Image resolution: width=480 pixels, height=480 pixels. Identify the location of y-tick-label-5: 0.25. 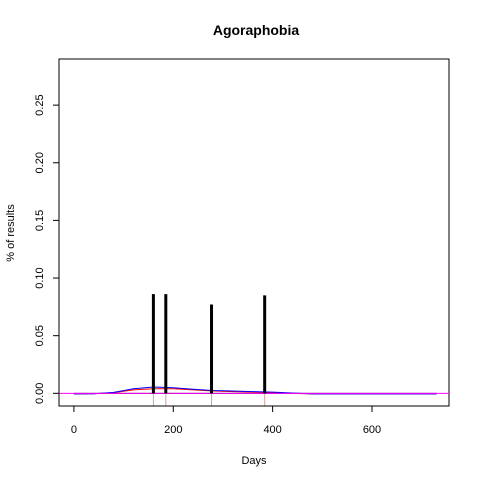
(40, 104).